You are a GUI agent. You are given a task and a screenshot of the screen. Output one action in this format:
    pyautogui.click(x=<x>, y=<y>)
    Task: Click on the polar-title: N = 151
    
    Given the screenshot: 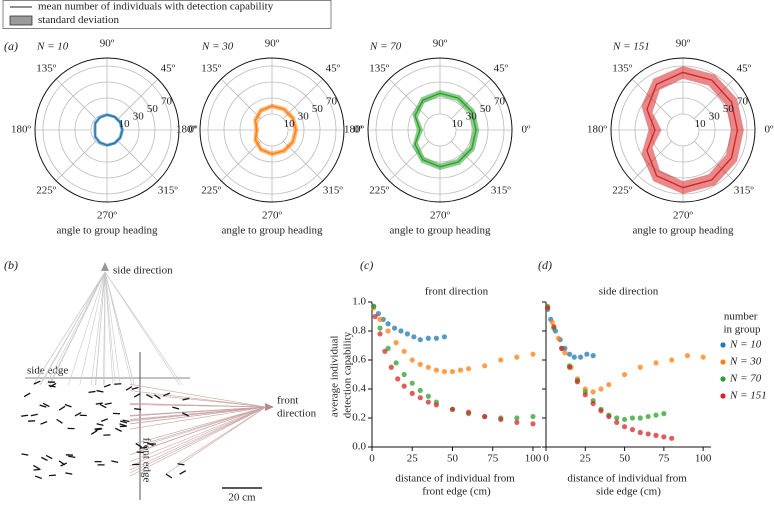 What is the action you would take?
    pyautogui.click(x=631, y=47)
    